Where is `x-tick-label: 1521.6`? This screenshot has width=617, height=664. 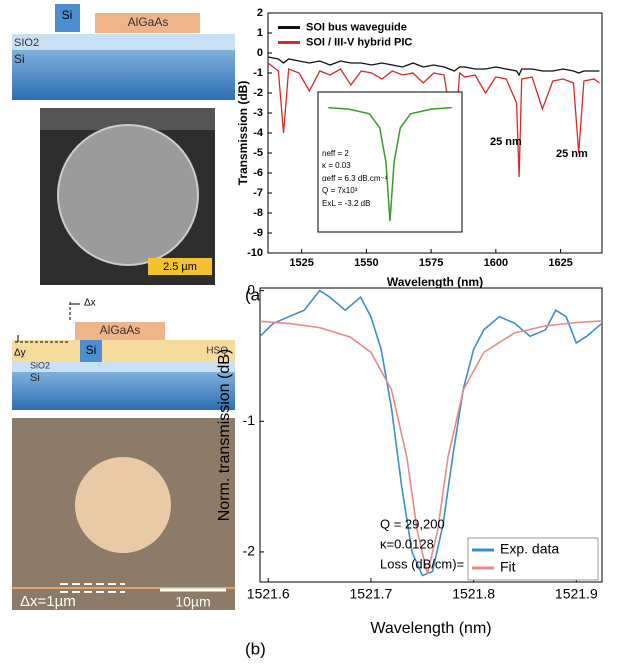 x-tick-label: 1521.6 is located at coordinates (268, 593).